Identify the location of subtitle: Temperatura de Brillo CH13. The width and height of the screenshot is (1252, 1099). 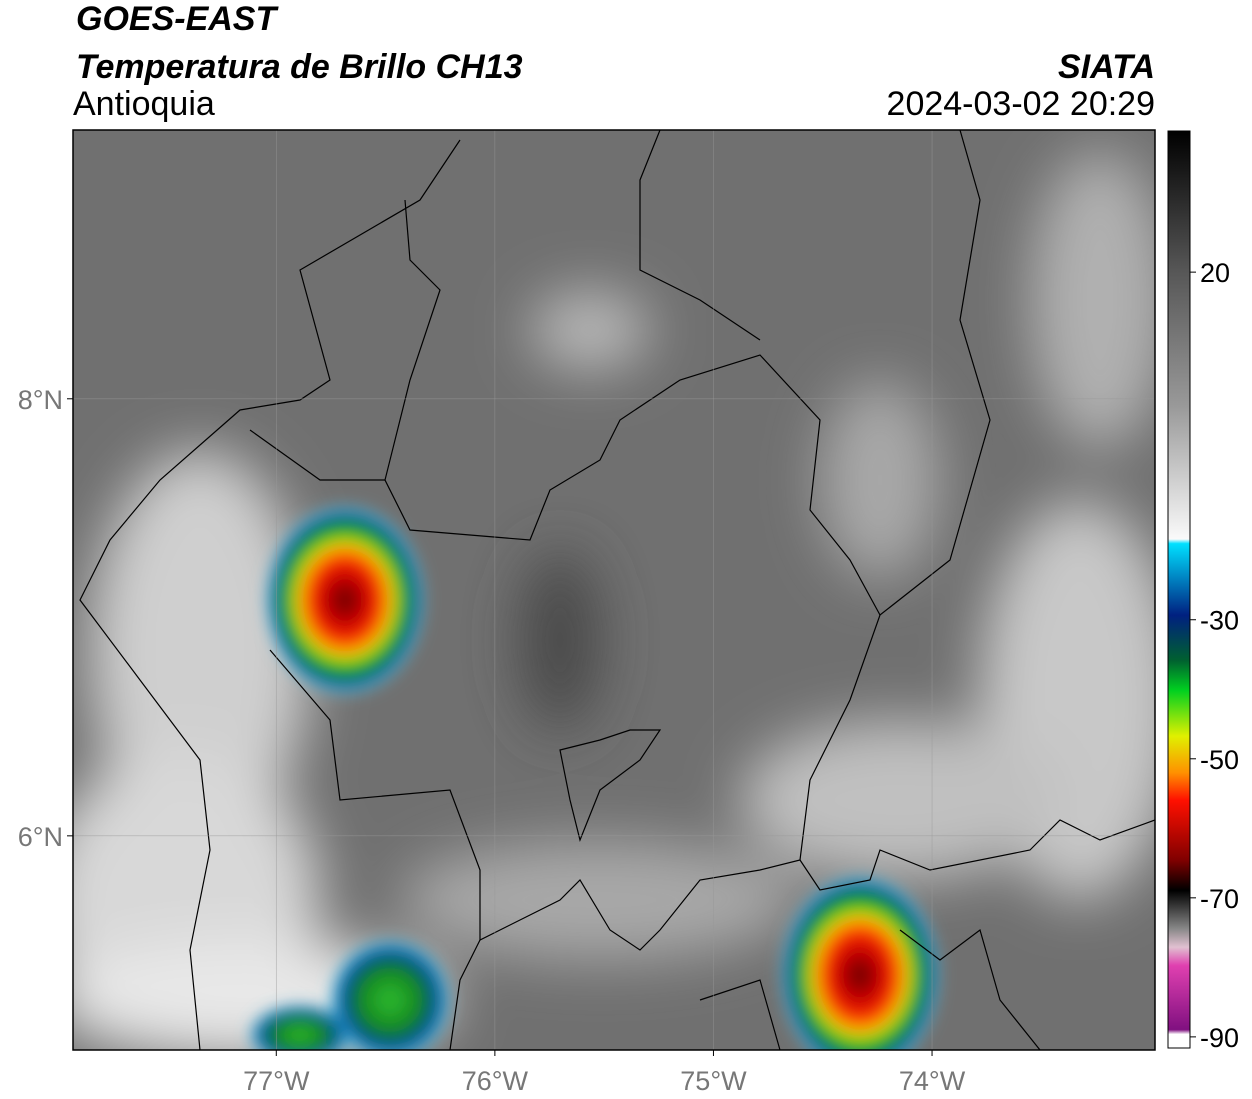
(299, 67).